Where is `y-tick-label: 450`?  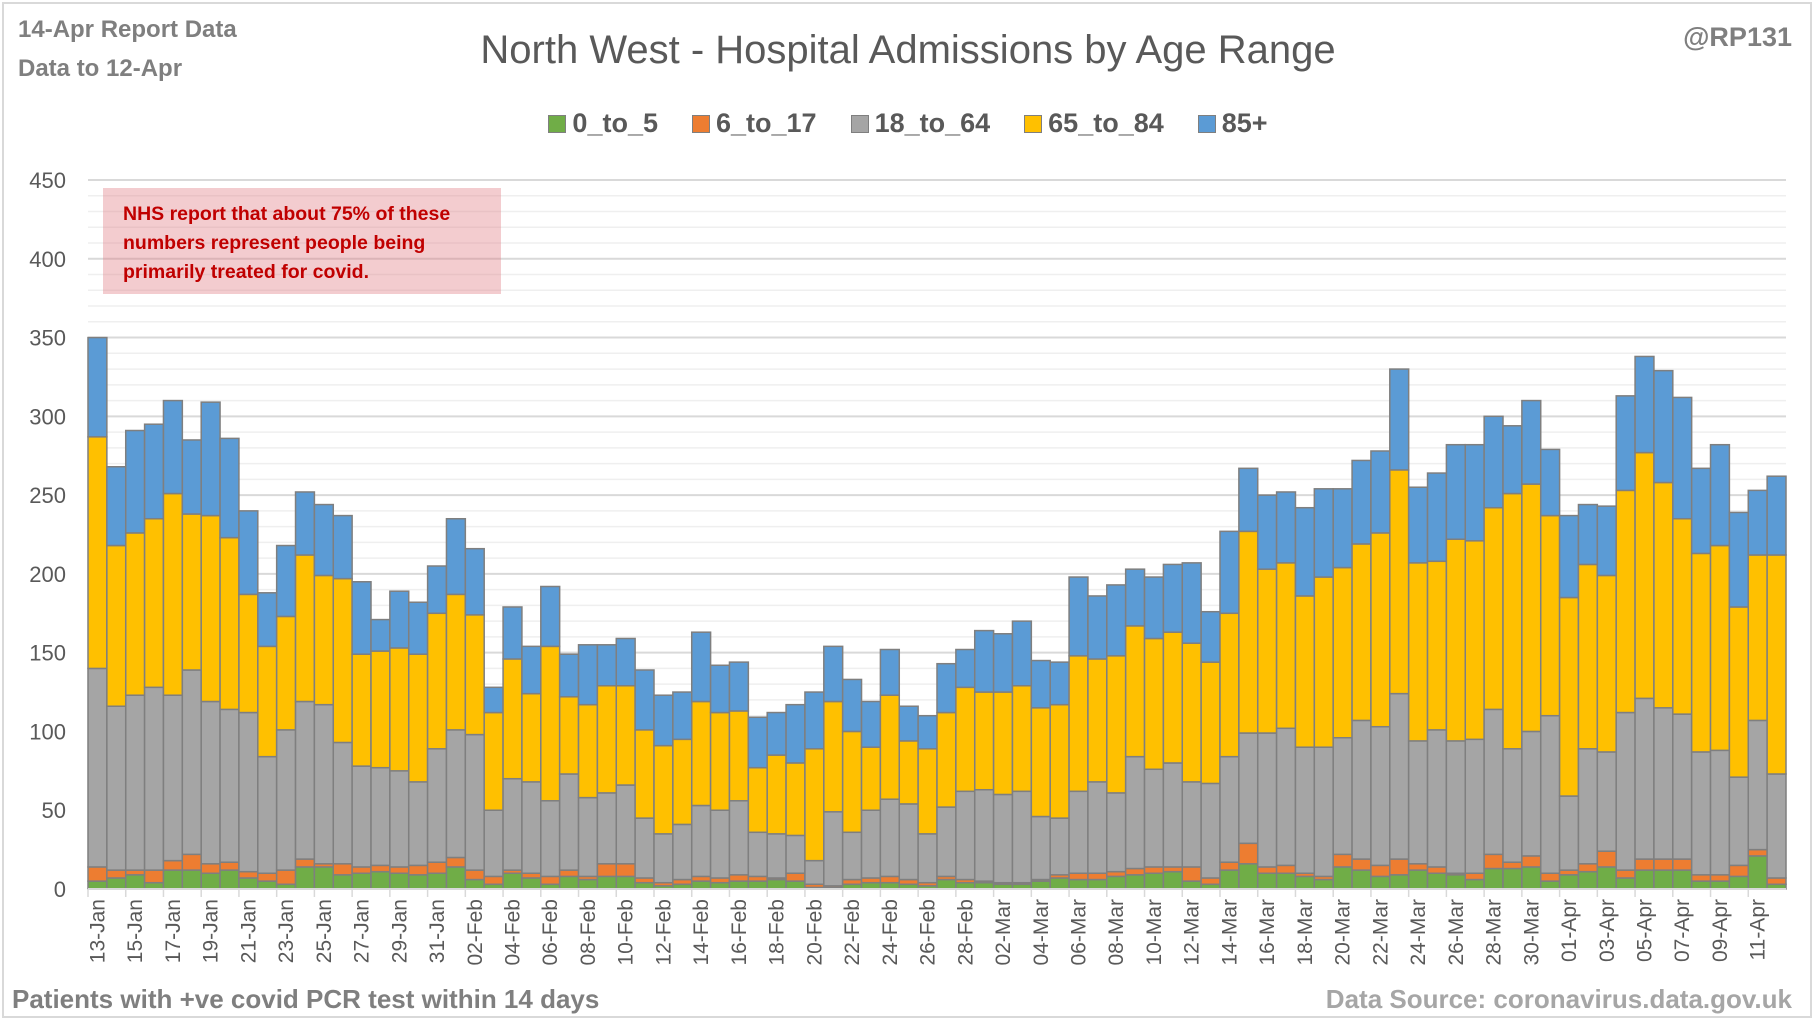
y-tick-label: 450 is located at coordinates (47, 180).